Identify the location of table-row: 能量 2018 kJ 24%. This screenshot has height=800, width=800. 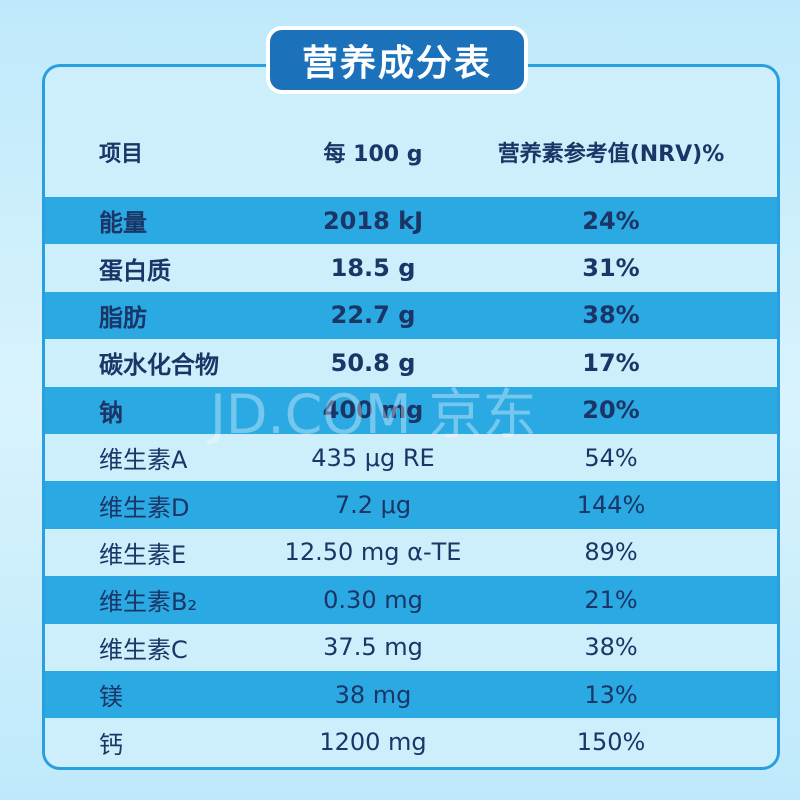
(411, 221).